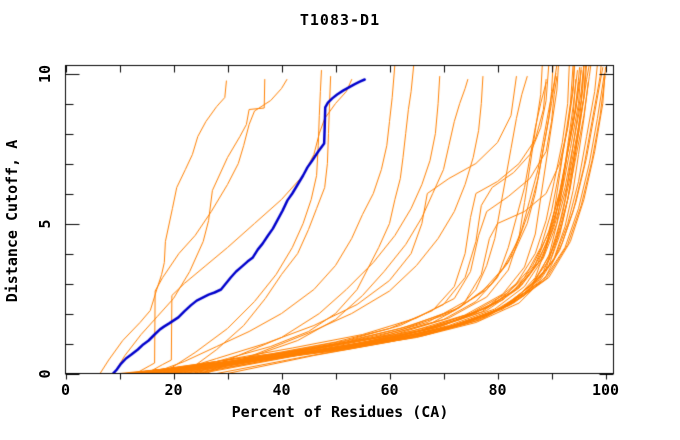 The image size is (680, 440). Describe the element at coordinates (65, 390) in the screenshot. I see `x-tick-label: 0` at that location.